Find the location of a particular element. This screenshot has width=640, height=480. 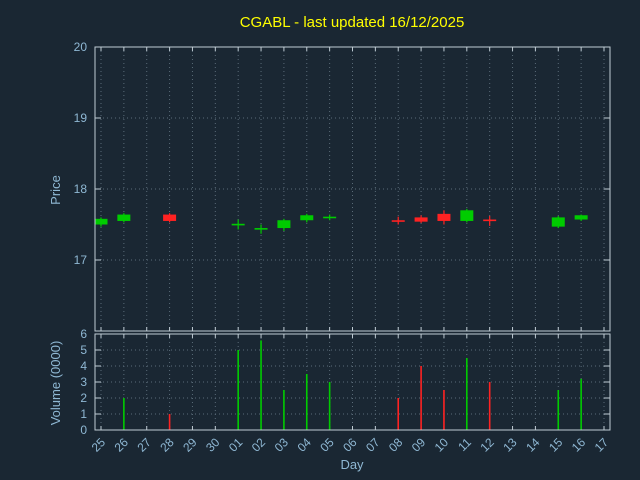

day-tick-label: 30 is located at coordinates (213, 445).